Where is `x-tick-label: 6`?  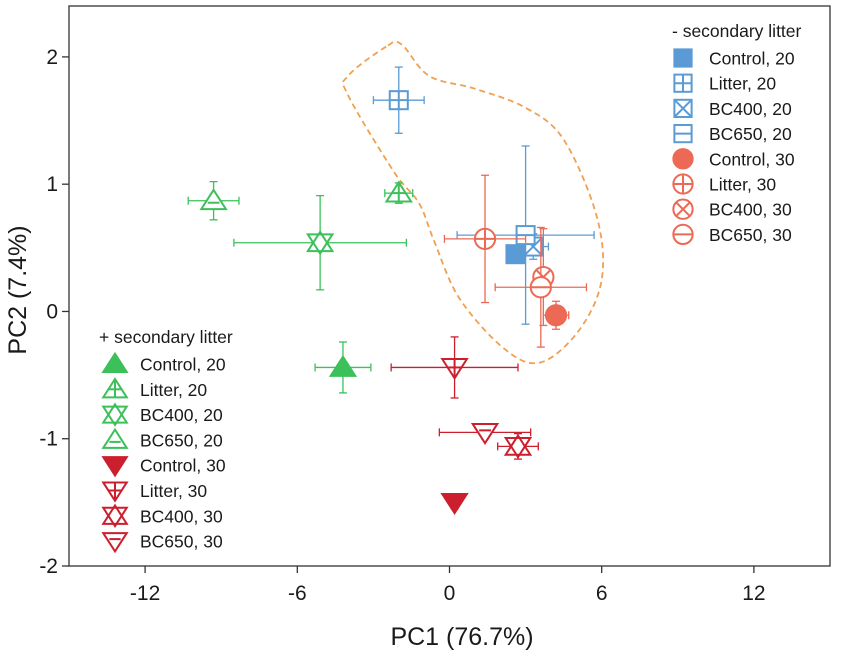
x-tick-label: 6 is located at coordinates (602, 593).